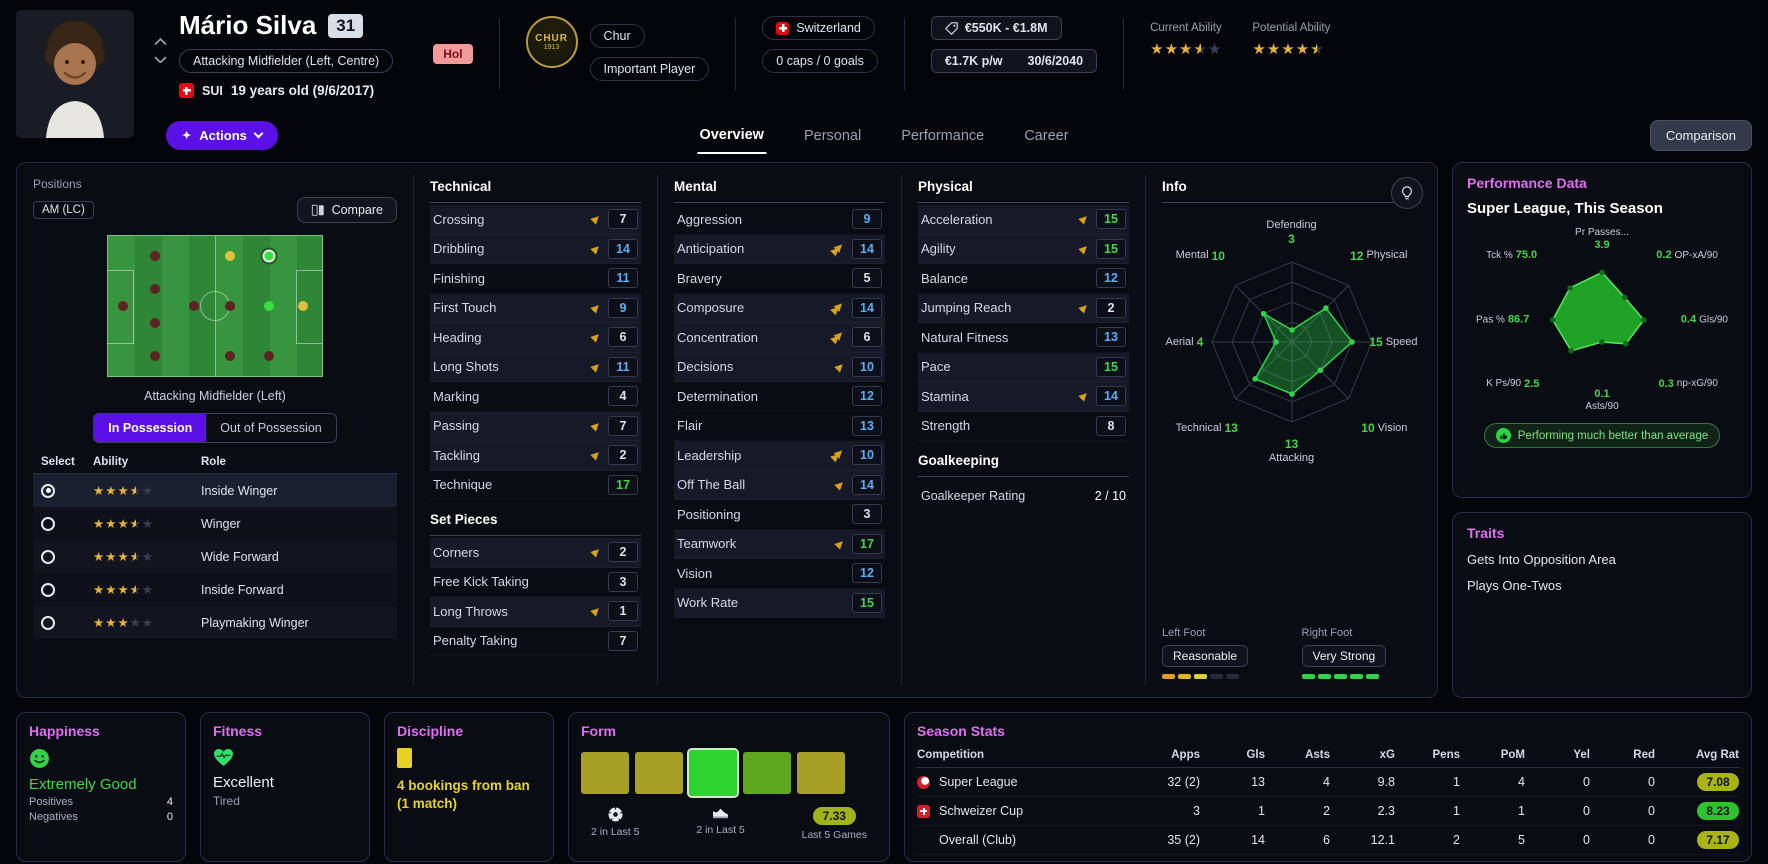 Image resolution: width=1768 pixels, height=864 pixels. What do you see at coordinates (1183, 782) in the screenshot?
I see `stat-value: 32 (2)` at bounding box center [1183, 782].